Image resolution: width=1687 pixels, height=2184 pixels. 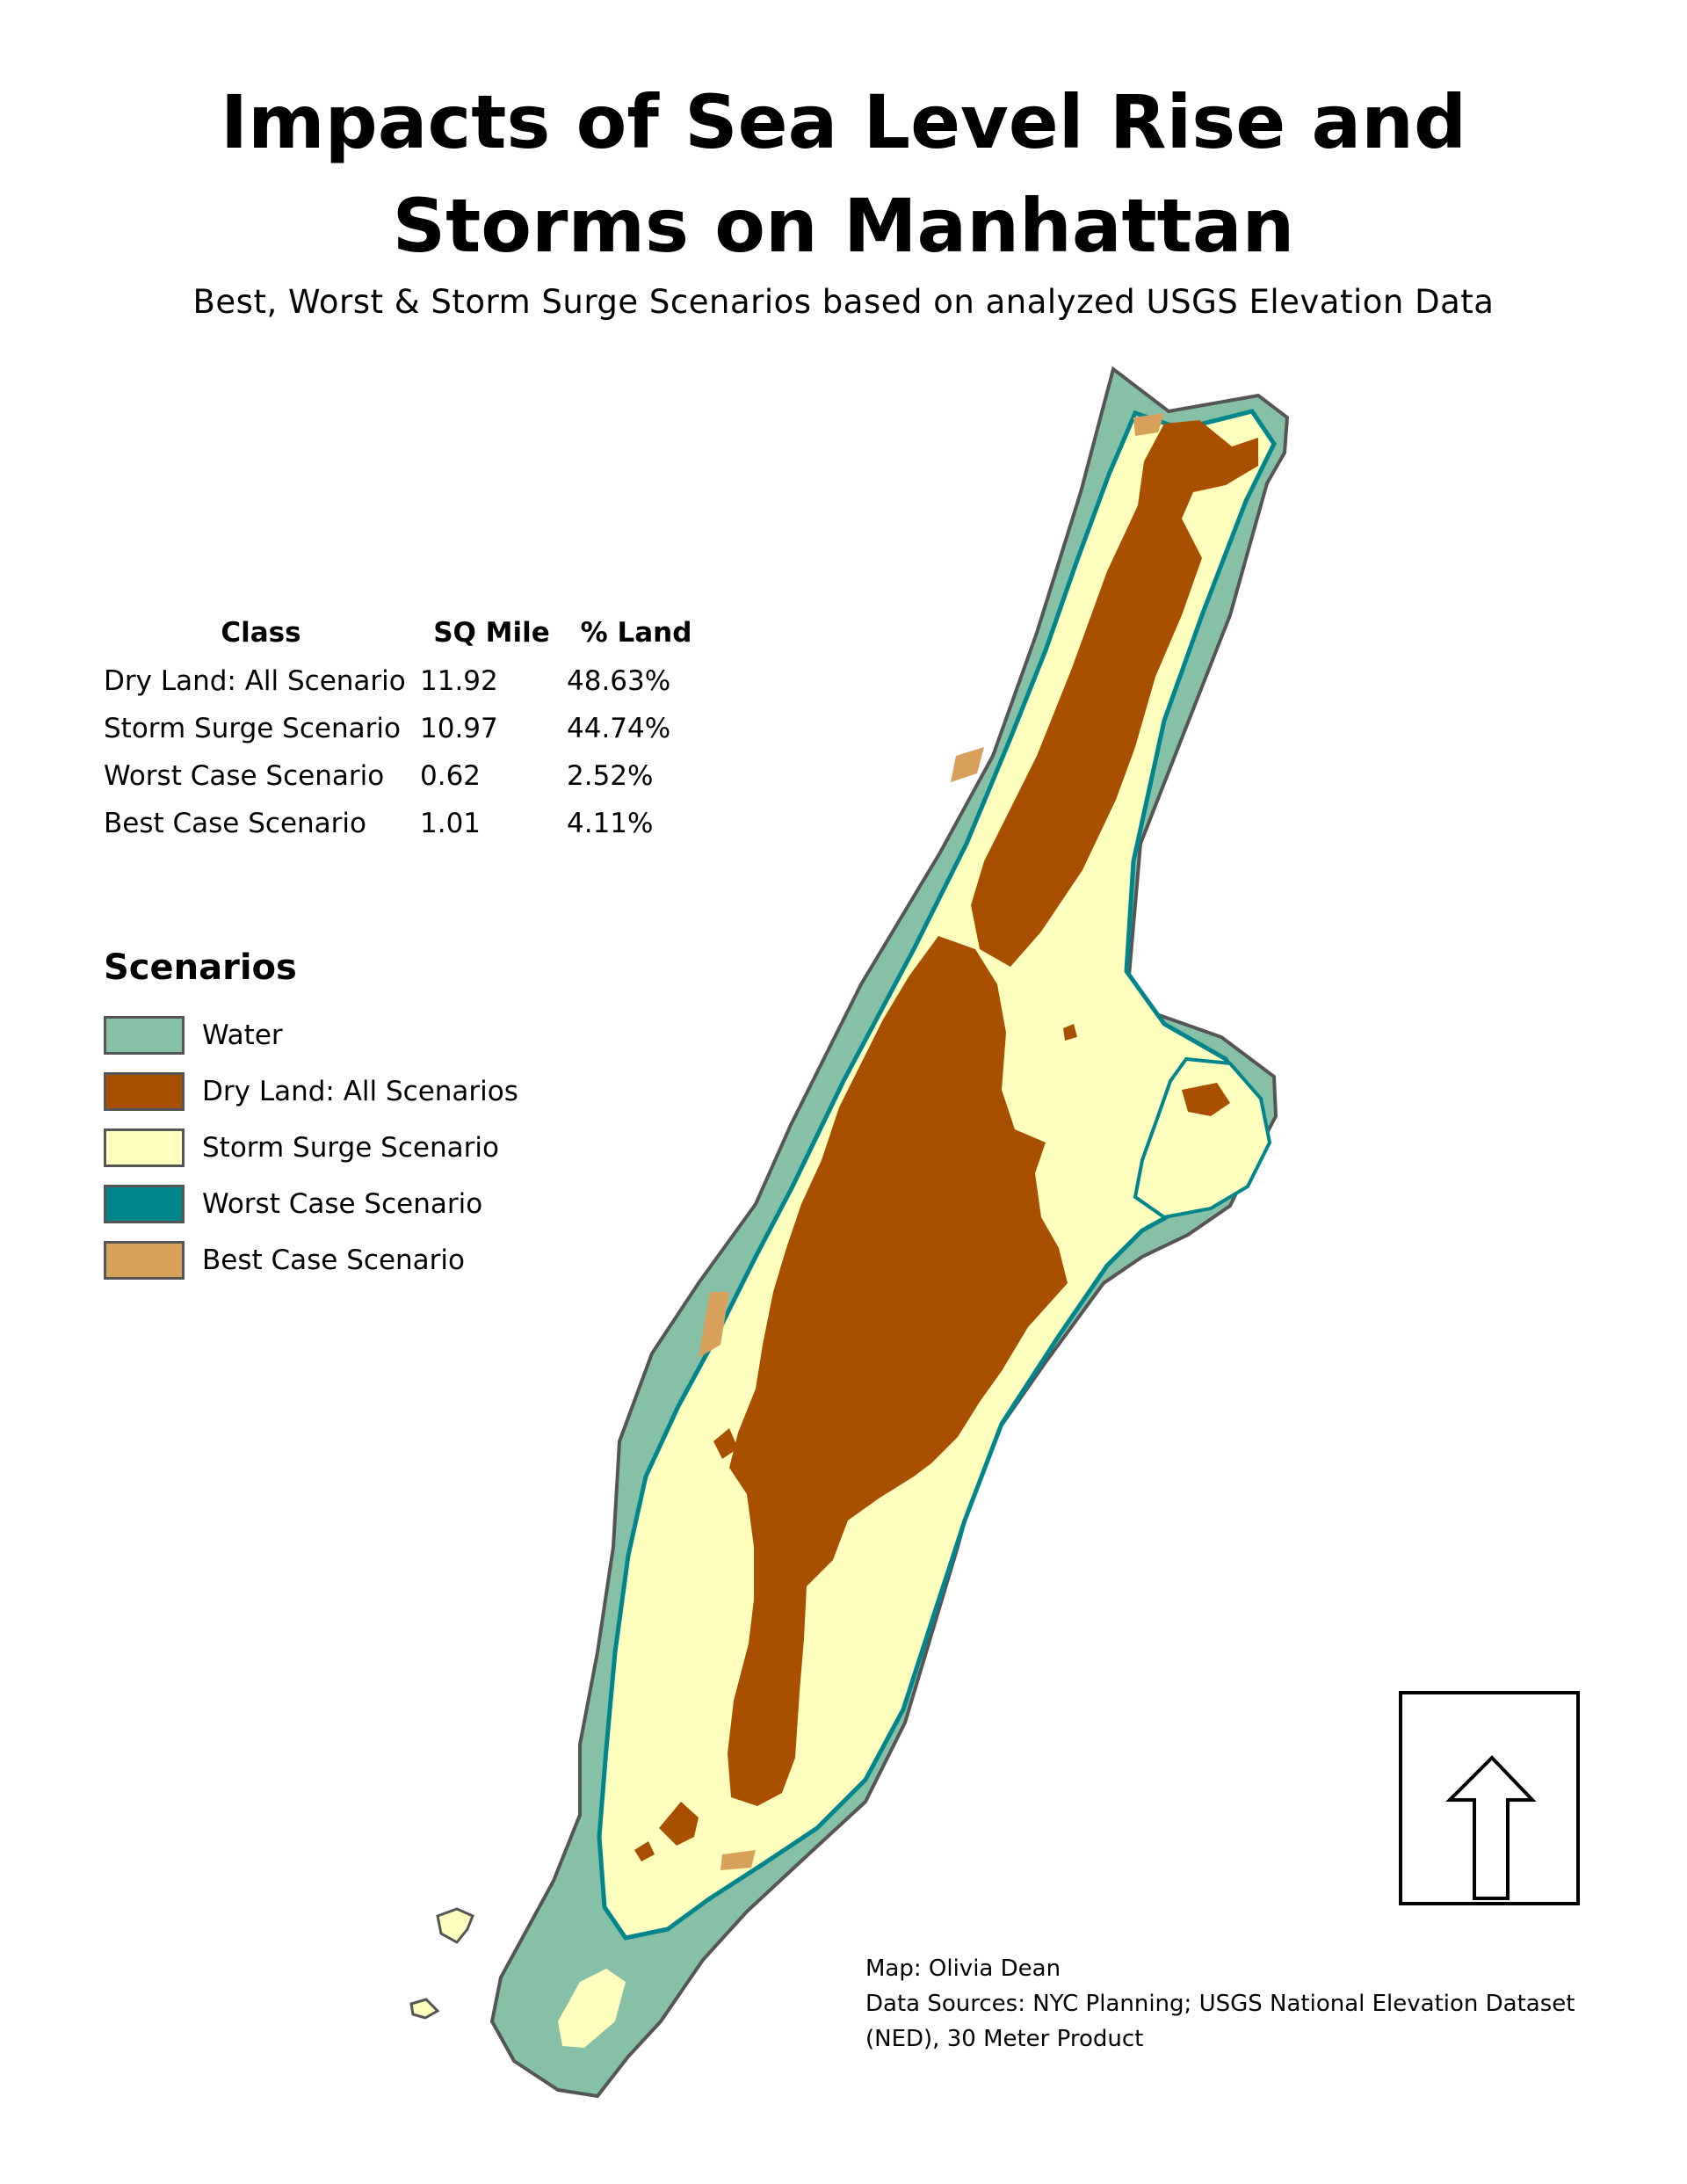 I want to click on table-row: Worst Case Scenario 0.62 2.52%, so click(x=405, y=776).